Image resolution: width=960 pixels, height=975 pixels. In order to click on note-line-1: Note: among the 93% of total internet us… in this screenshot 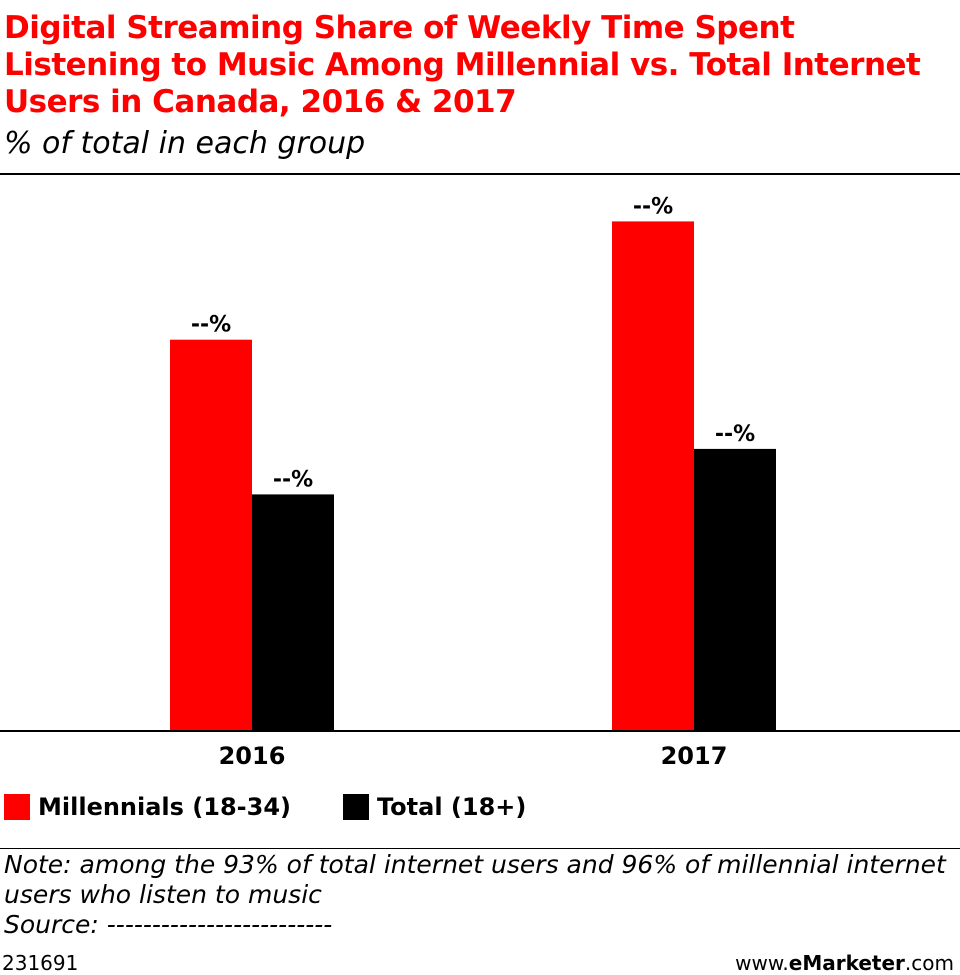, I will do `click(475, 864)`.